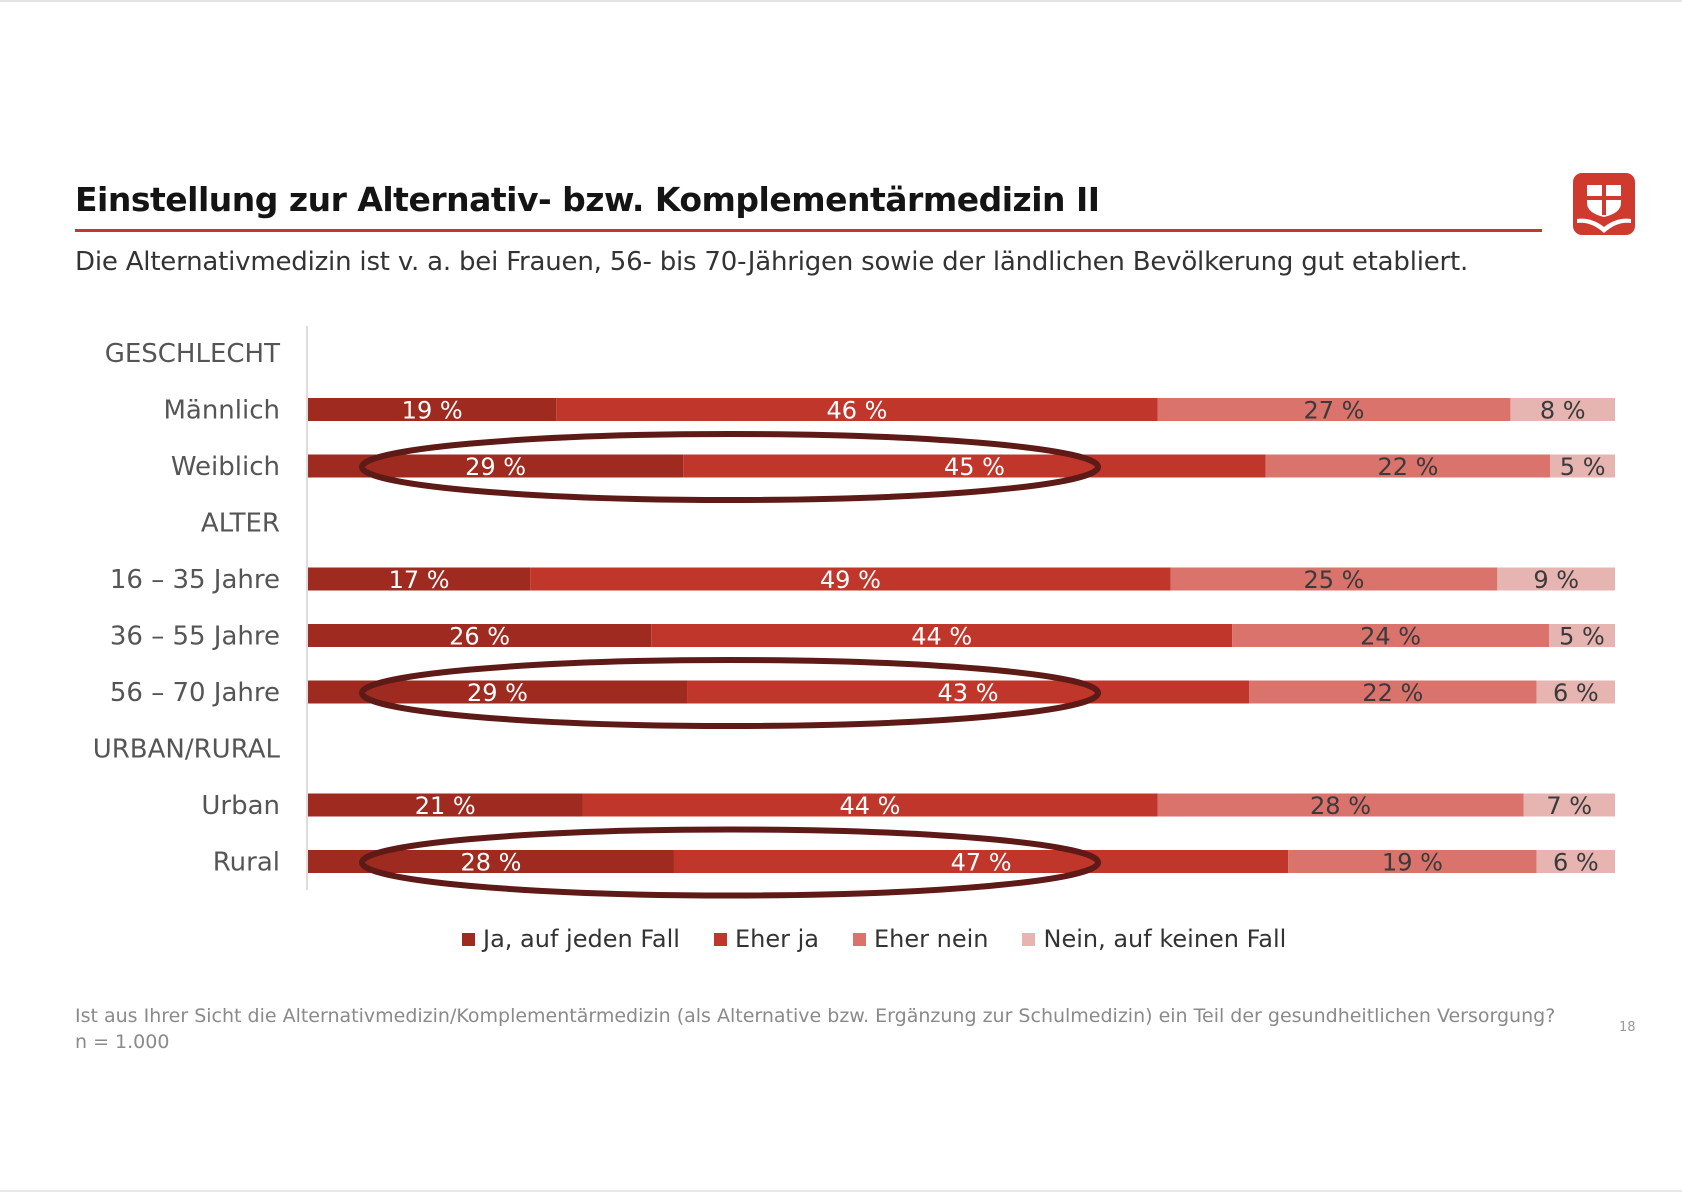 Image resolution: width=1682 pixels, height=1194 pixels. Describe the element at coordinates (187, 750) in the screenshot. I see `group-label: URBAN/RURAL` at that location.